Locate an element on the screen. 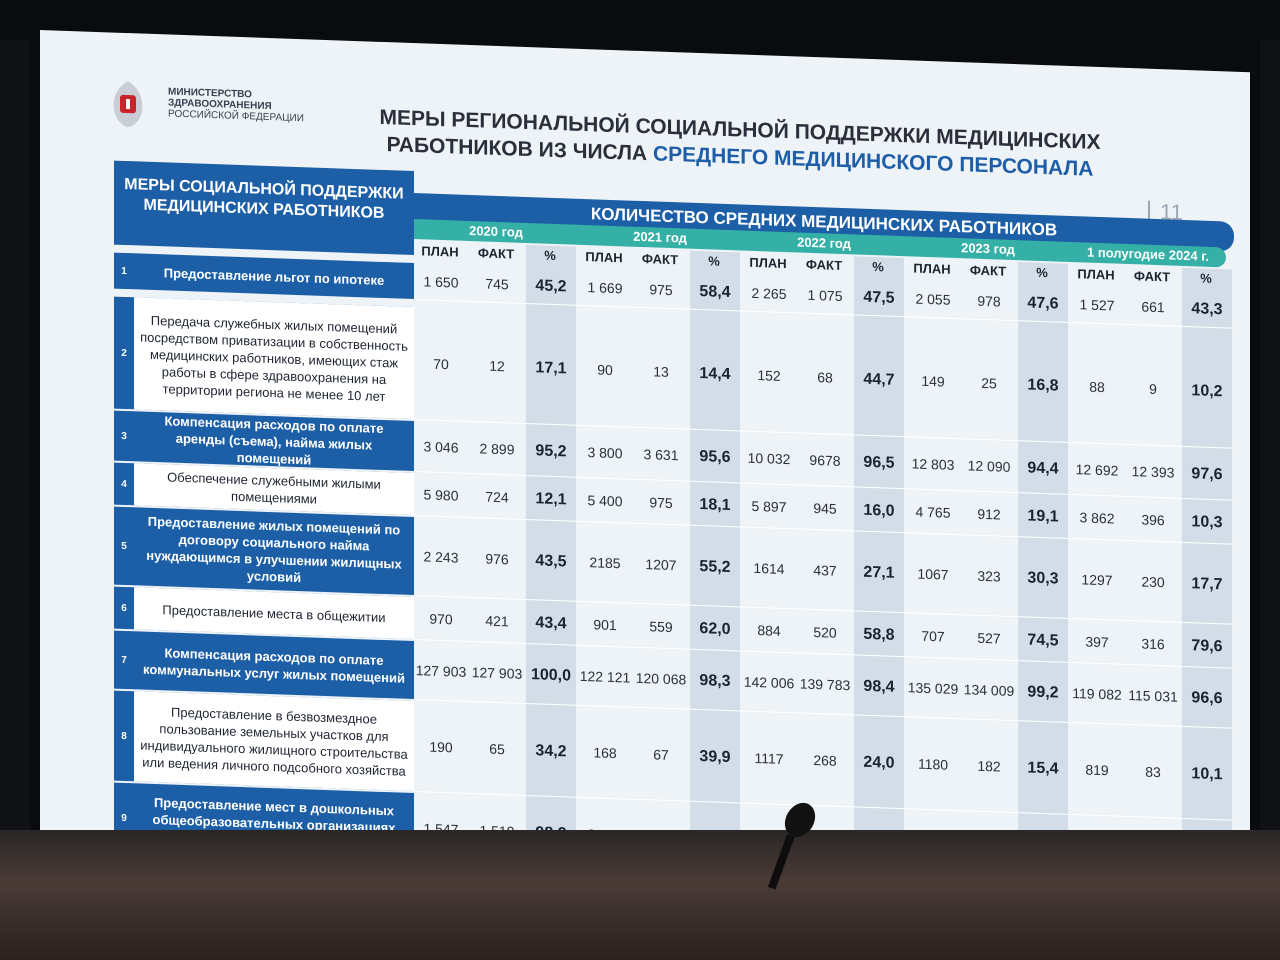 The image size is (1280, 960). fact-cell: 12 is located at coordinates (497, 366).